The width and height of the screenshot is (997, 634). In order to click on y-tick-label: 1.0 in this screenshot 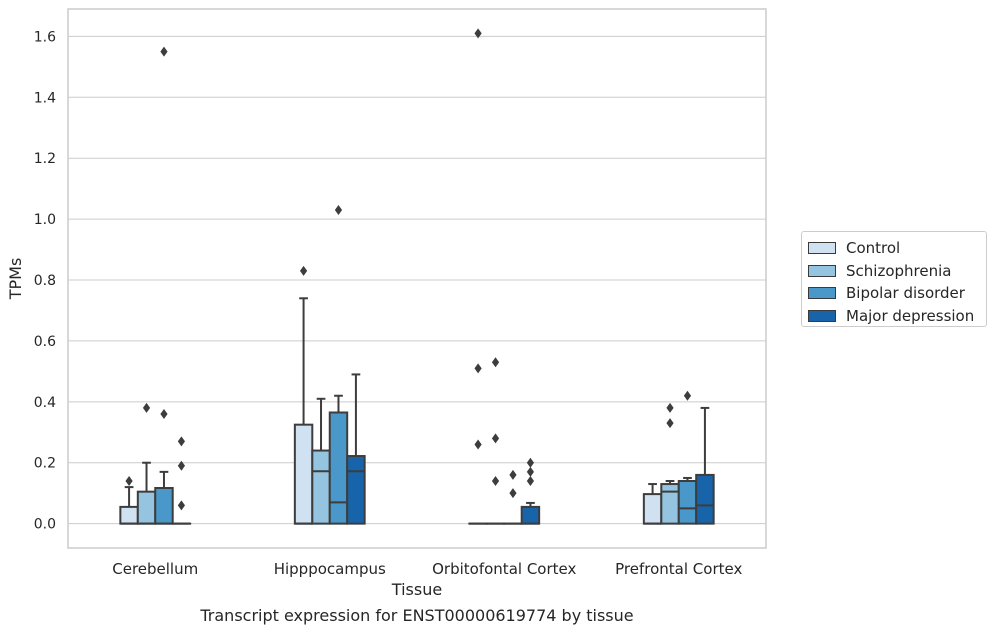, I will do `click(45, 220)`.